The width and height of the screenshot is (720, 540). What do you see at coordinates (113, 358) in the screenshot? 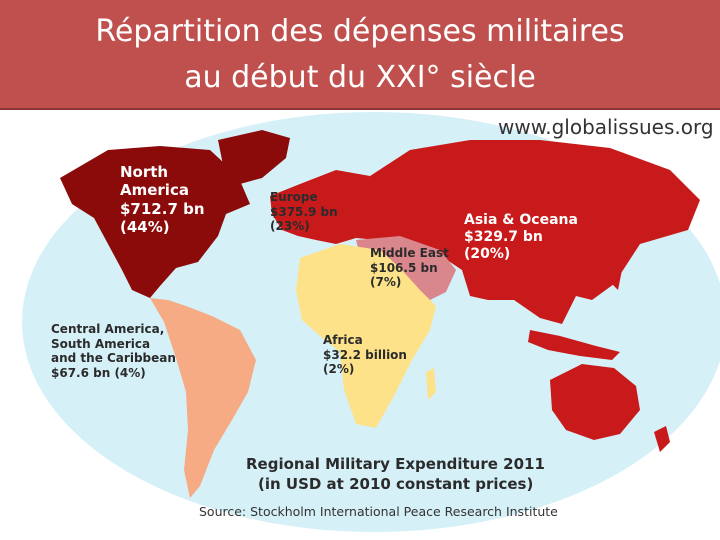
I see `latin-america-name-3: and the Caribbean` at bounding box center [113, 358].